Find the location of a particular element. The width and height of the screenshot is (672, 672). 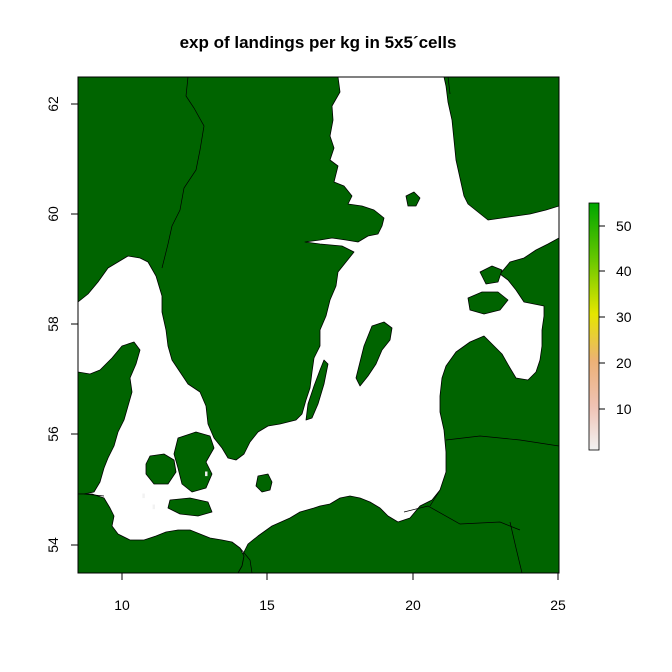

y-tick-label: 56 is located at coordinates (53, 434).